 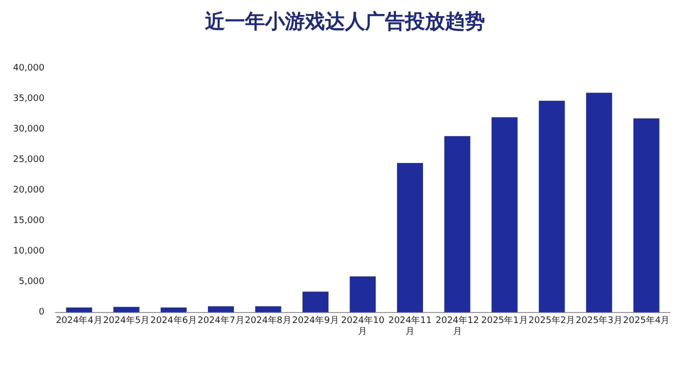 I want to click on y-tick-label: 25,000, so click(x=28, y=160).